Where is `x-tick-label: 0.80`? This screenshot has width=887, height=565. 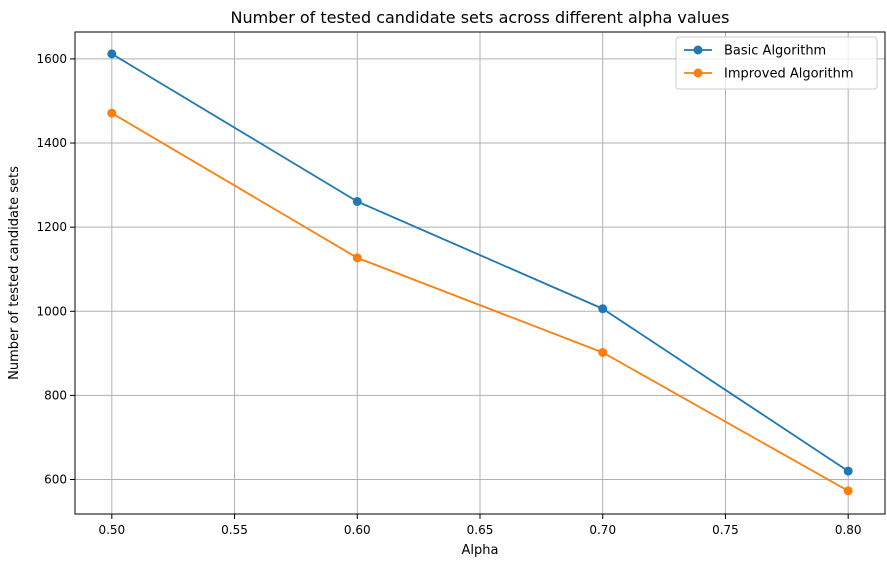 x-tick-label: 0.80 is located at coordinates (848, 530).